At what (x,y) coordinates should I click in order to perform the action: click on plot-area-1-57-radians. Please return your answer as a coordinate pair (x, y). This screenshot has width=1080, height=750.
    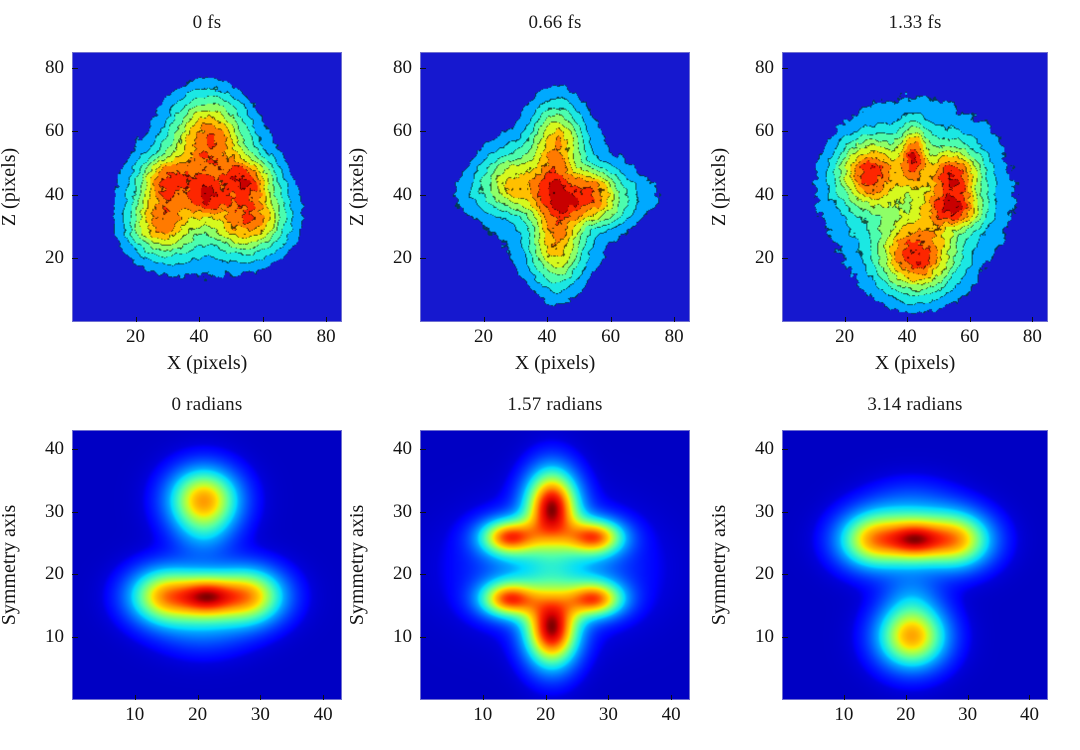
    Looking at the image, I should click on (555, 565).